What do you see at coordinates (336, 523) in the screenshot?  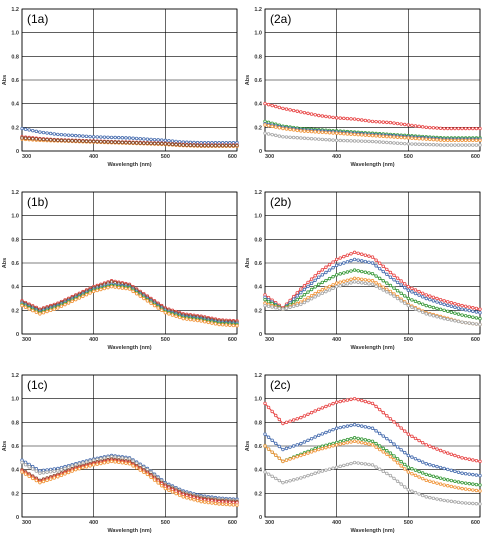 I see `x-tick-label: 400` at bounding box center [336, 523].